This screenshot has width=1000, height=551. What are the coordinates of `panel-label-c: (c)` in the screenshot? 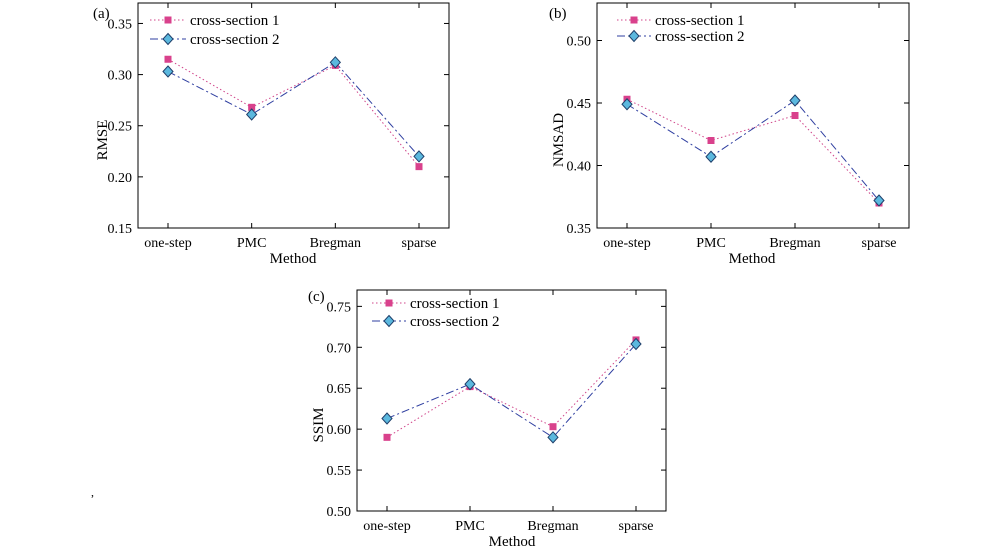 It's located at (316, 297).